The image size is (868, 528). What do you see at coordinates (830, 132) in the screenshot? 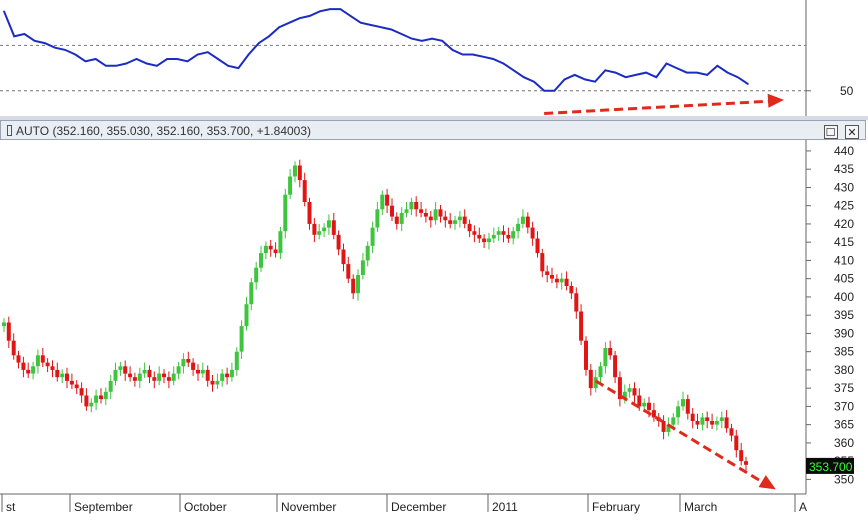
I see `maximize-icon: ☐` at bounding box center [830, 132].